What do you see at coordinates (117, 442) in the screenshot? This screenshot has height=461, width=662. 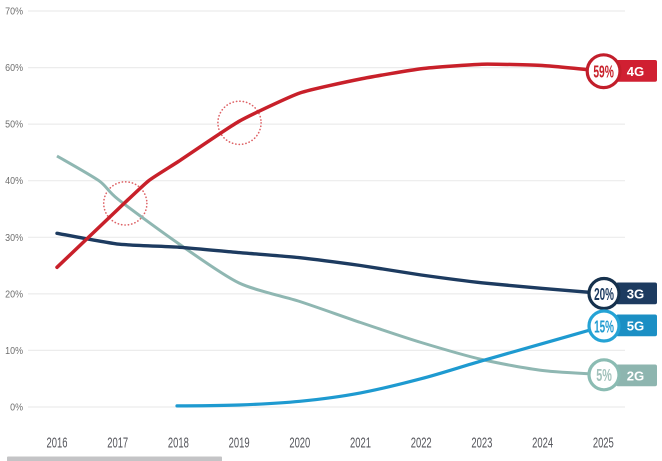 I see `svg-text: 2017` at bounding box center [117, 442].